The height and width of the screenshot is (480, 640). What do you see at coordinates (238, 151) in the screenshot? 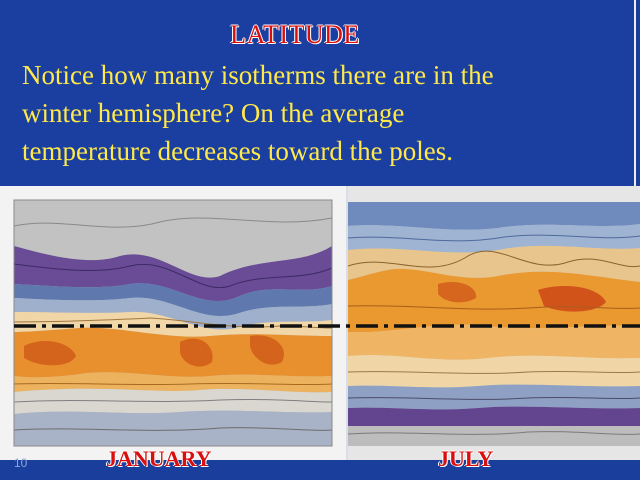
I see `body-line: temperature decreases toward the poles.` at bounding box center [238, 151].